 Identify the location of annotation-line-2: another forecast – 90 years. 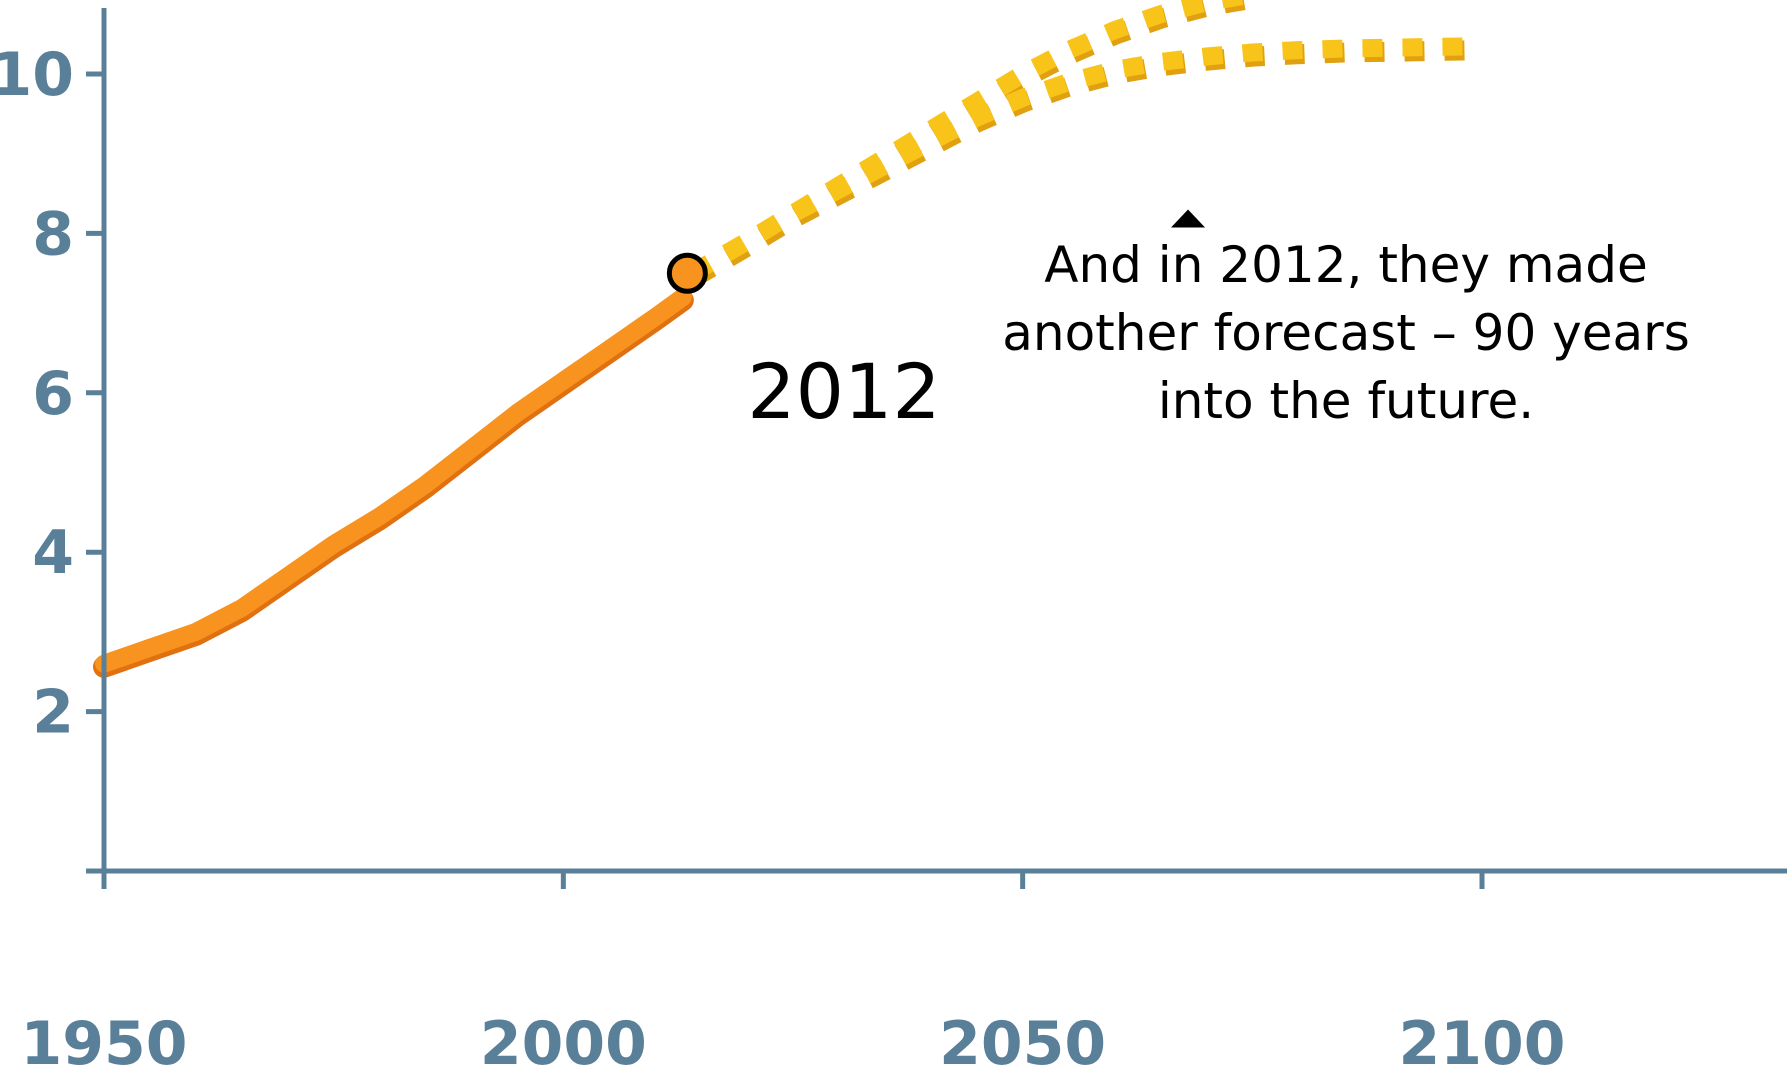
(1346, 333).